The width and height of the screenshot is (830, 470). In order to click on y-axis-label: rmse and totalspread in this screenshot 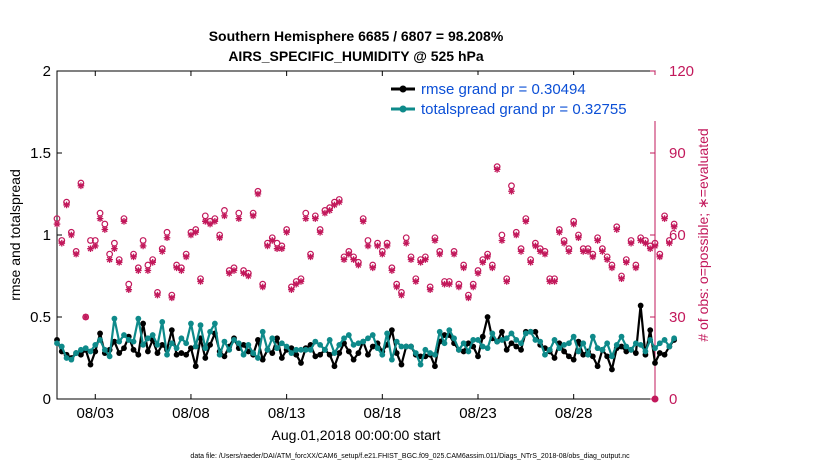, I will do `click(15, 235)`.